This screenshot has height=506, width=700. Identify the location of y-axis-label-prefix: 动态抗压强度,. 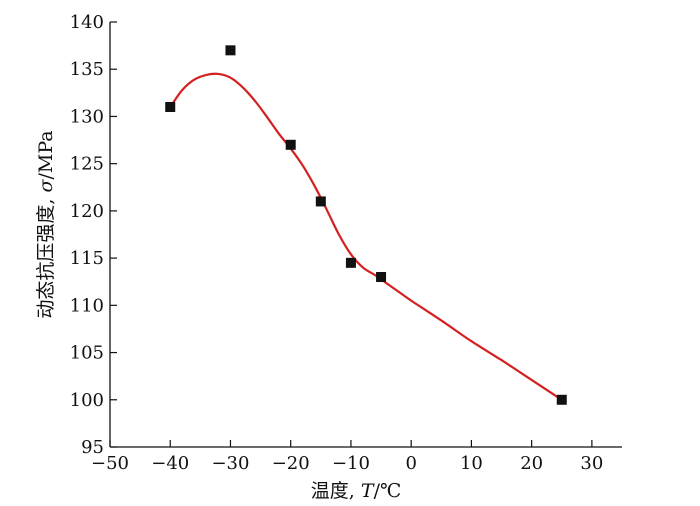
(46, 256).